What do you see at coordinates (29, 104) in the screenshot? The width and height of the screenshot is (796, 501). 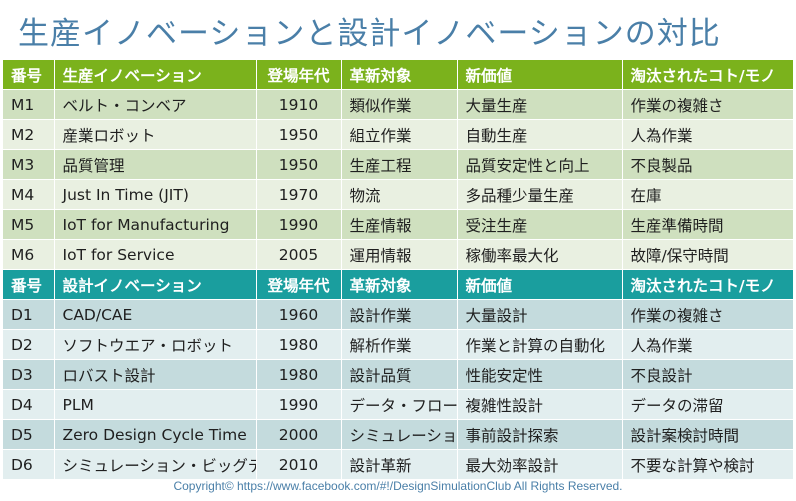 I see `cell-number: M1` at bounding box center [29, 104].